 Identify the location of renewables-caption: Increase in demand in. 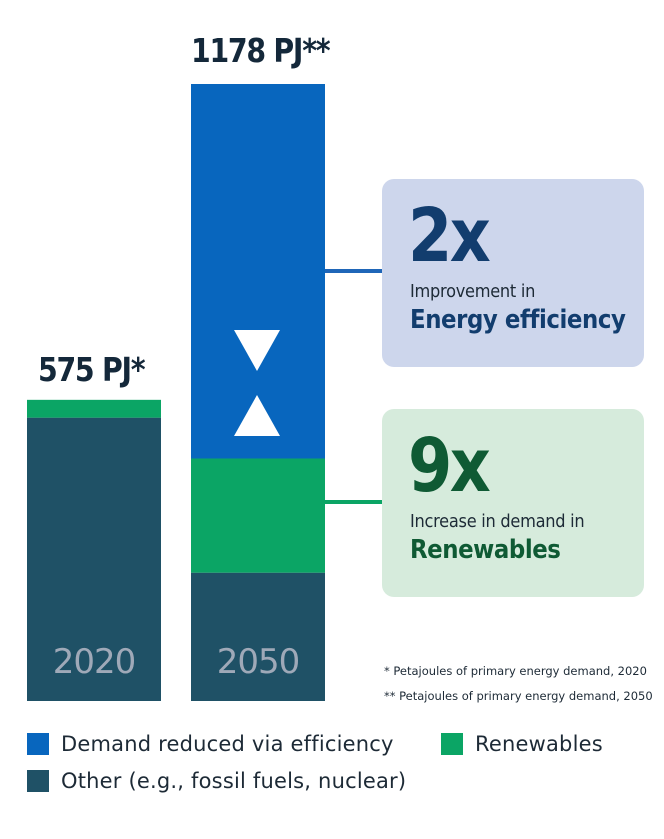
(497, 521).